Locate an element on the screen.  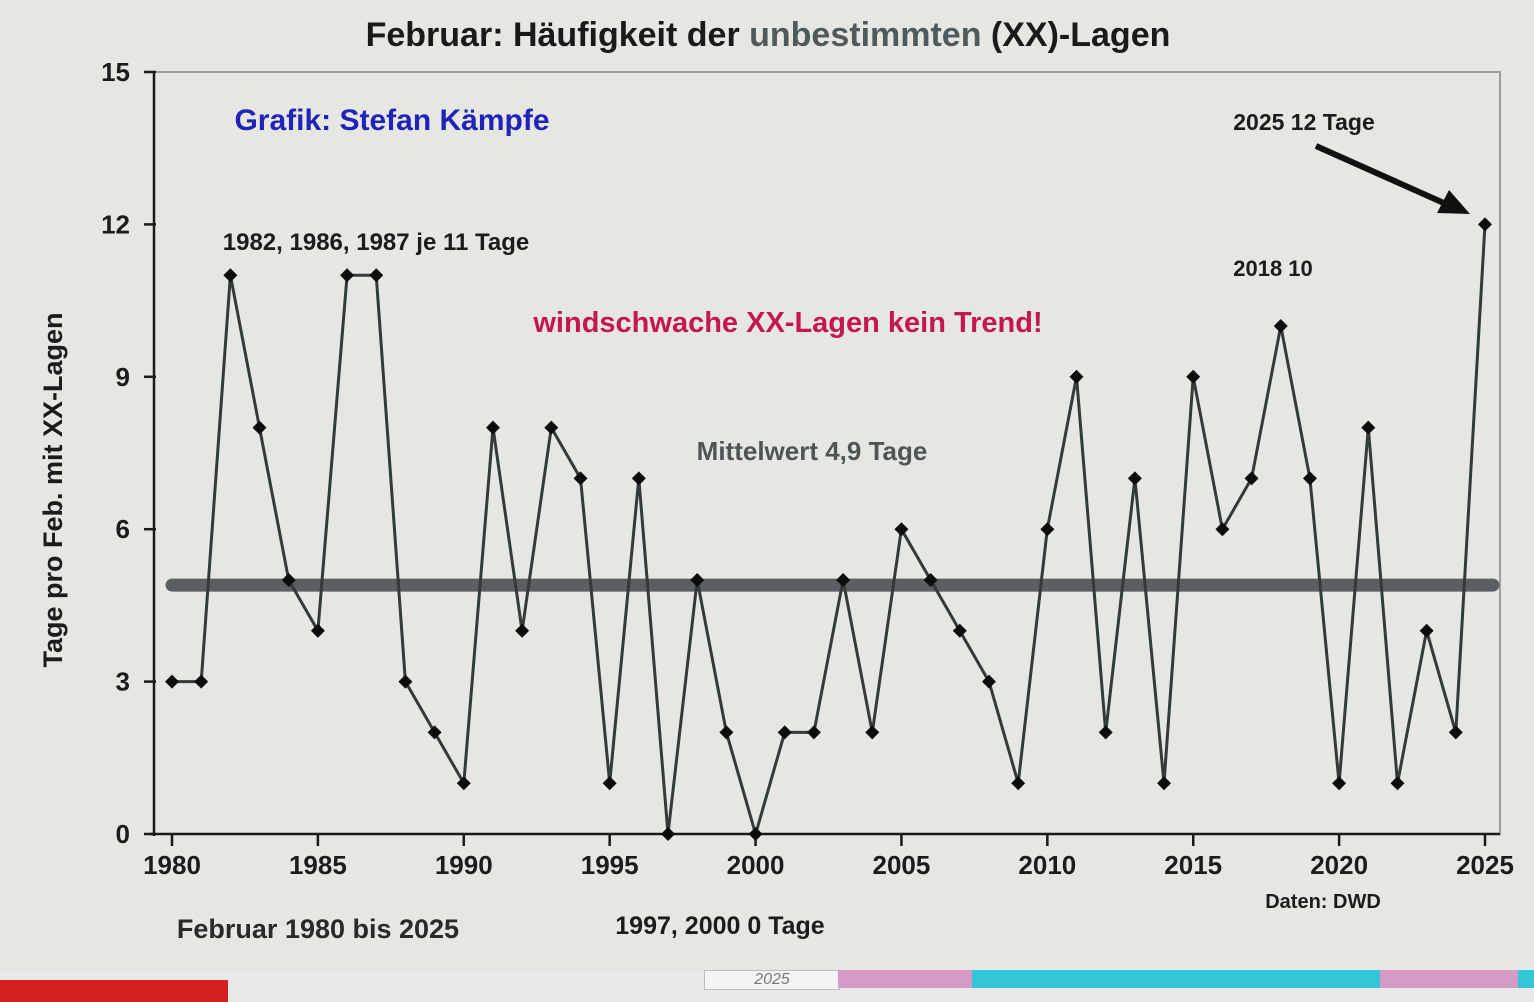
data-point-1980 is located at coordinates (172, 681).